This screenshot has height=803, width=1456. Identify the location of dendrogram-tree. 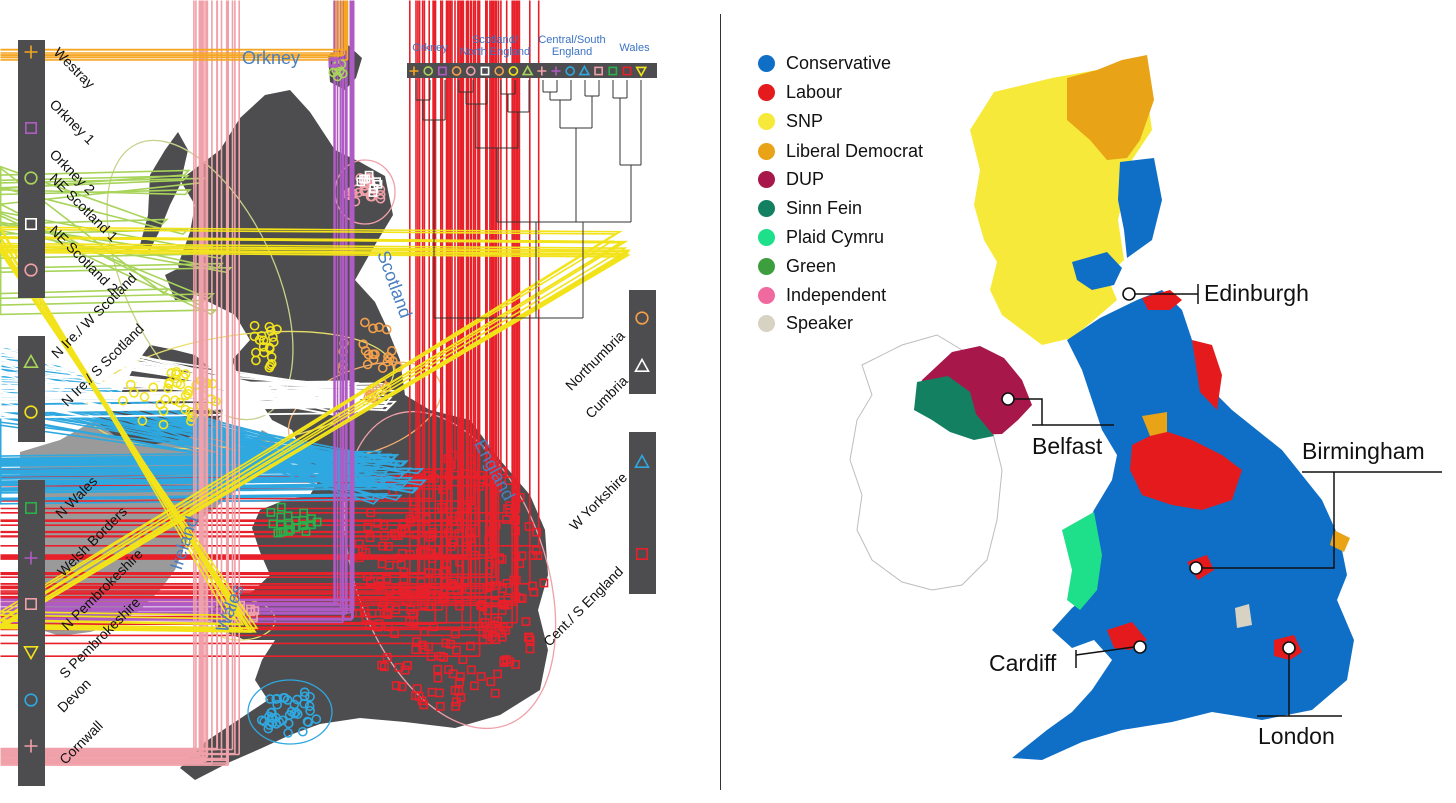
(528, 199).